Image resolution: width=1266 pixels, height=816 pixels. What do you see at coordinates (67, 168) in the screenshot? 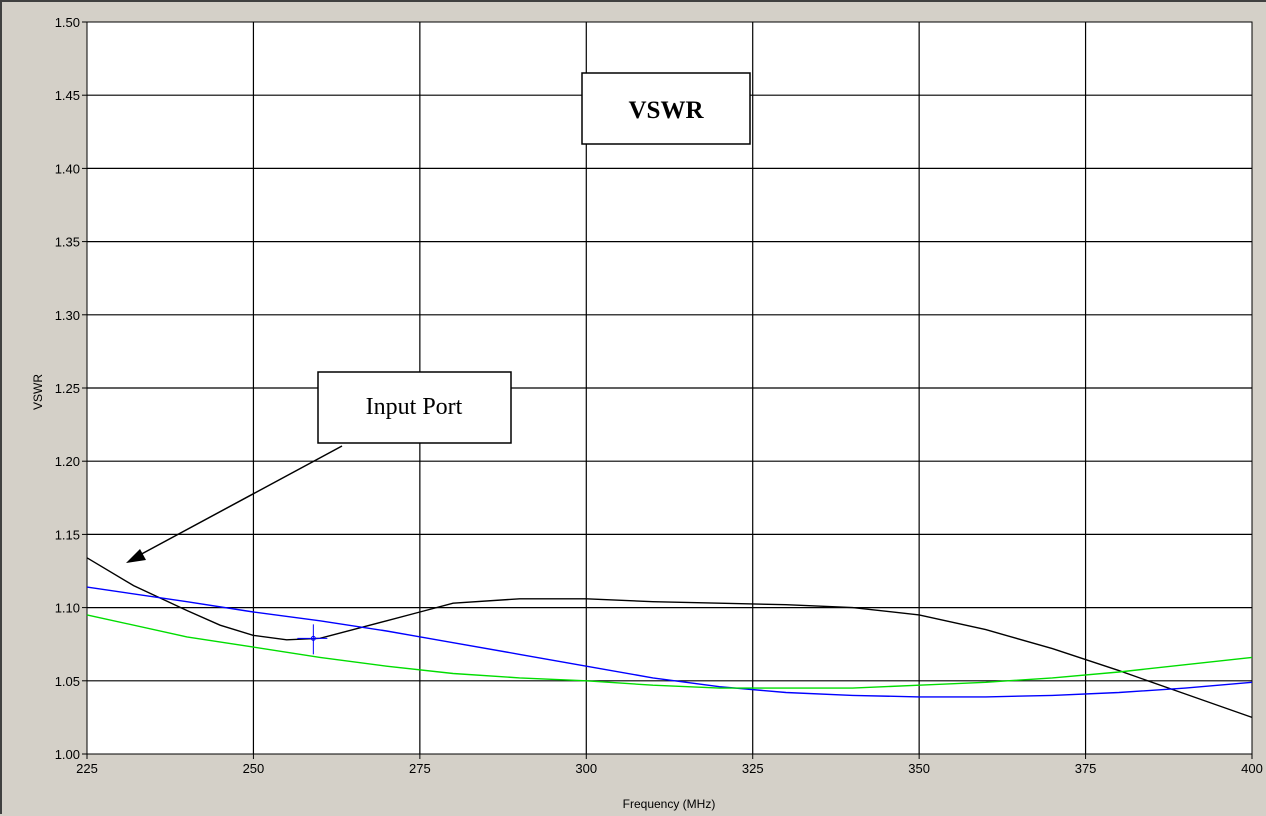
I see `y-tick-label: 1.40` at bounding box center [67, 168].